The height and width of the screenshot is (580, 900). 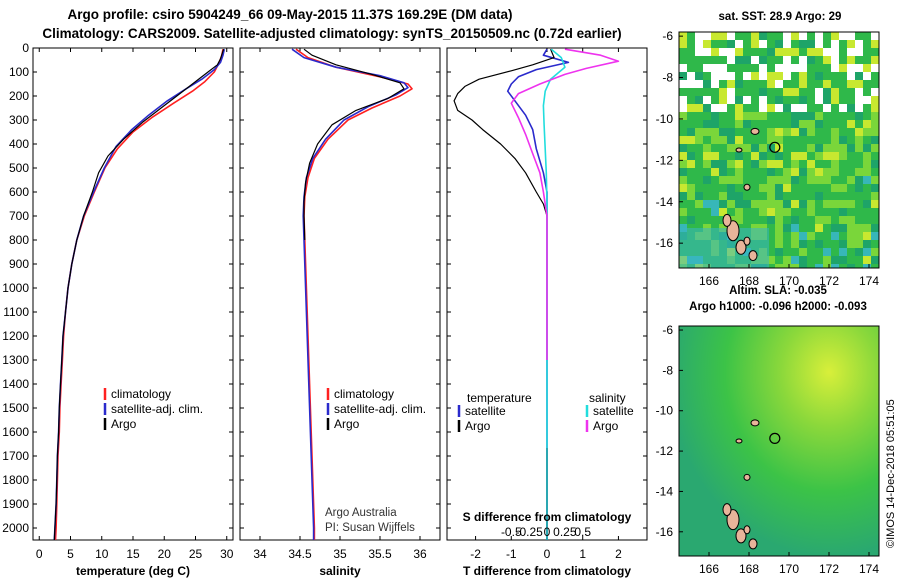 What do you see at coordinates (165, 554) in the screenshot?
I see `x-tick-label: 20` at bounding box center [165, 554].